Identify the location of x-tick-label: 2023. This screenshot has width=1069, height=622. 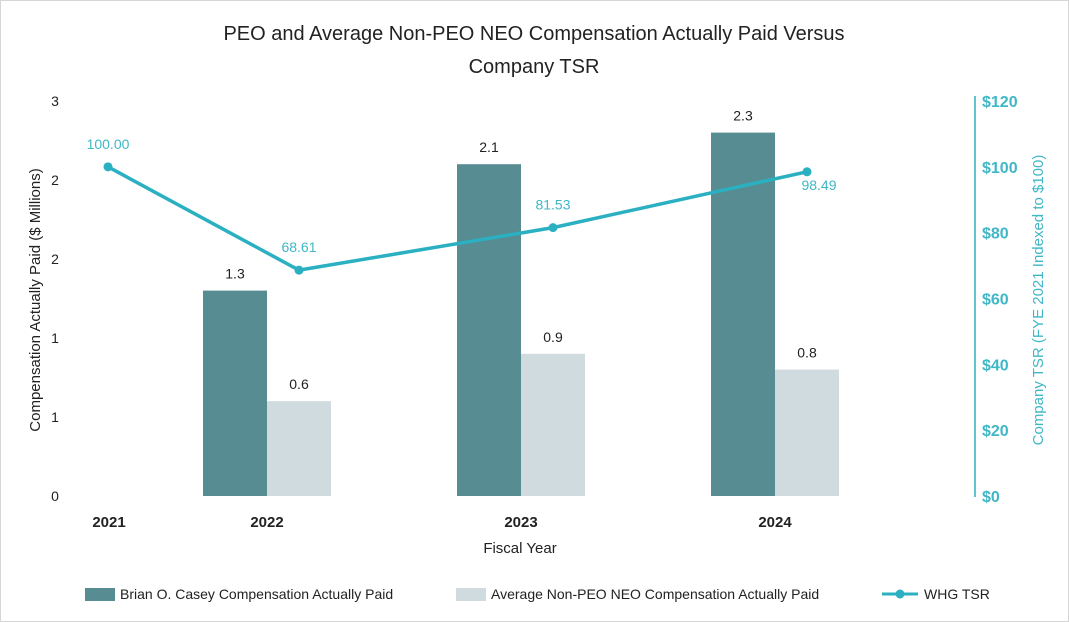
(520, 522).